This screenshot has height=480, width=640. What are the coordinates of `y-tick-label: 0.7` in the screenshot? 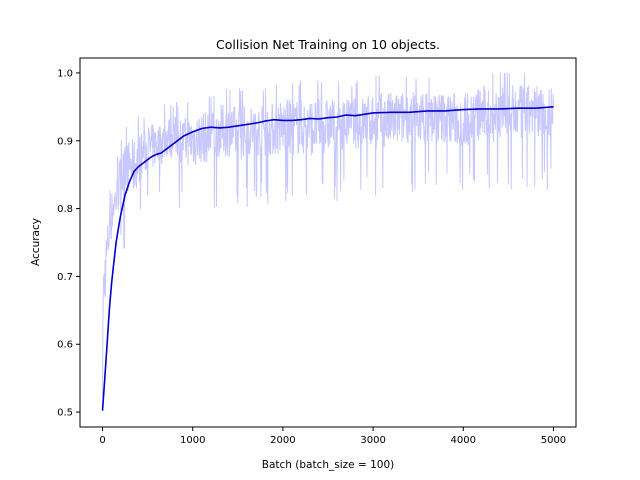 It's located at (65, 277).